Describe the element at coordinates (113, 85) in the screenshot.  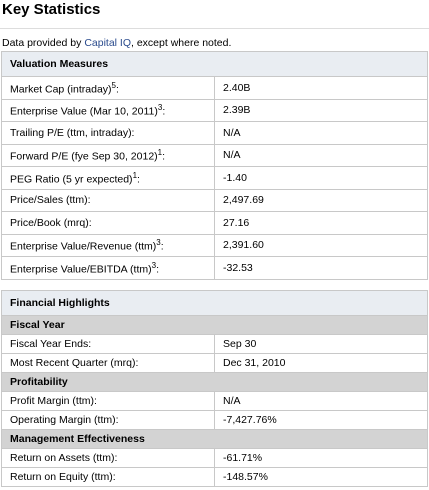
I see `footnote-ref: 5` at that location.